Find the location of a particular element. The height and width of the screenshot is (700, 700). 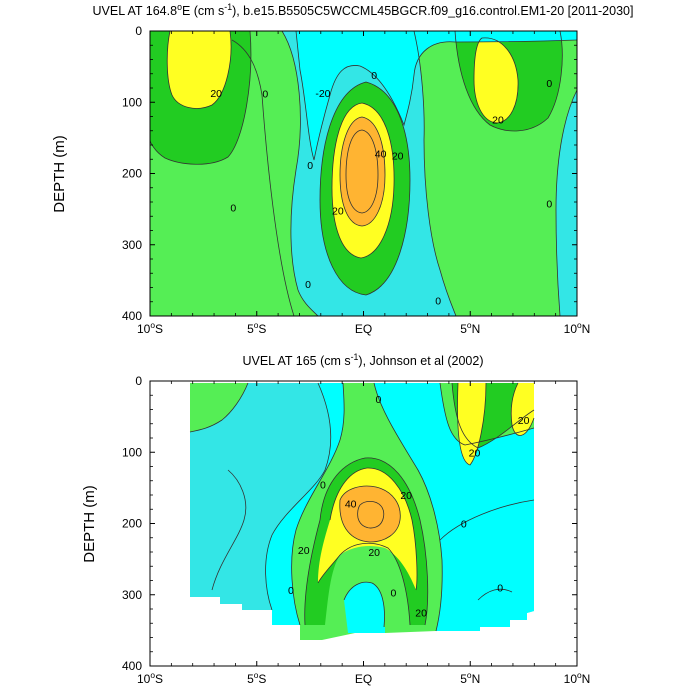

top-y-axis-label: DEPTH (m) is located at coordinates (59, 174).